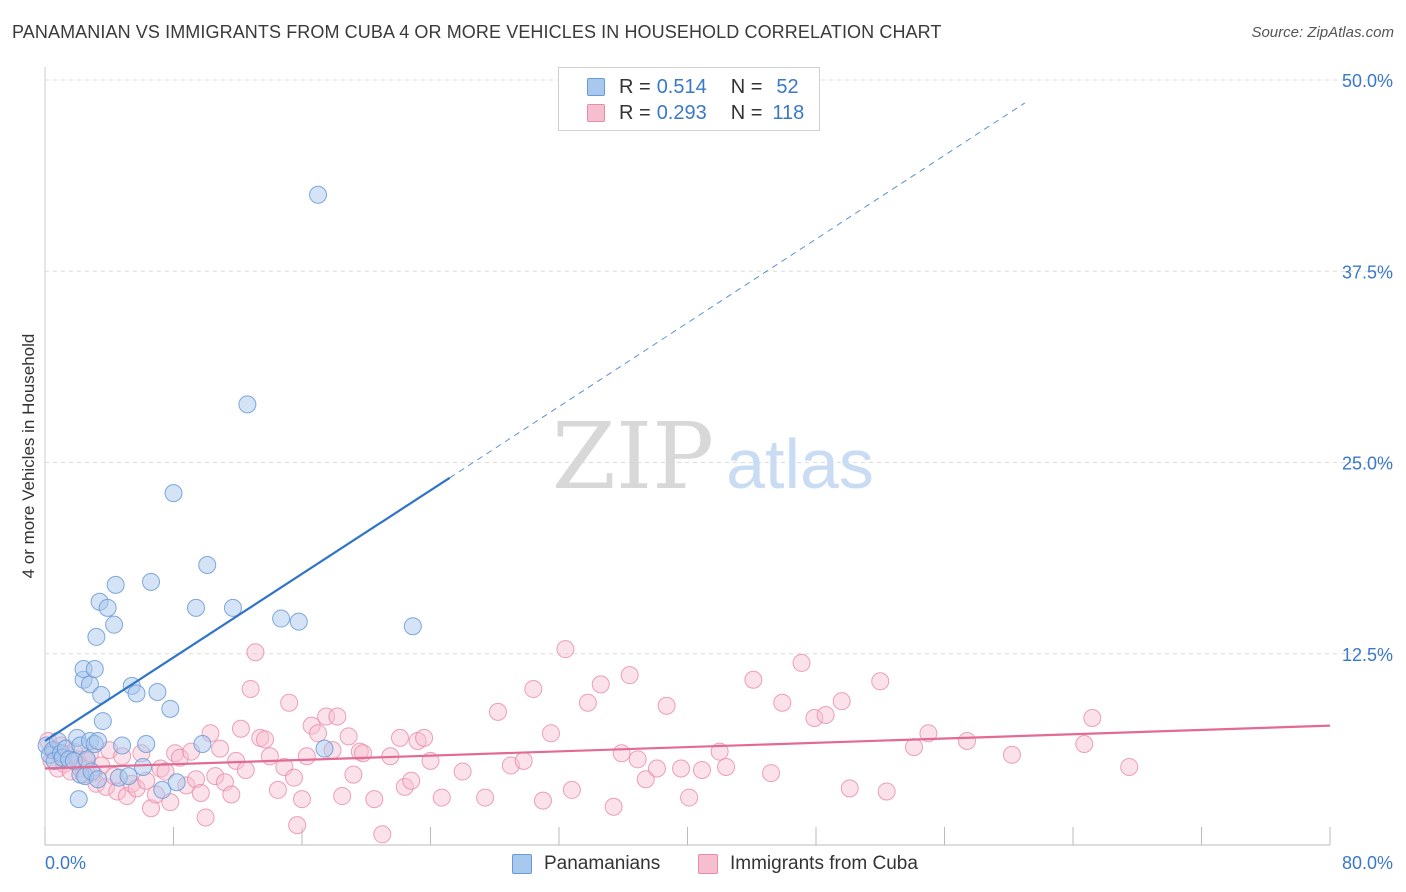 This screenshot has height=892, width=1406. What do you see at coordinates (746, 112) in the screenshot?
I see `legend-n-label: N =` at bounding box center [746, 112].